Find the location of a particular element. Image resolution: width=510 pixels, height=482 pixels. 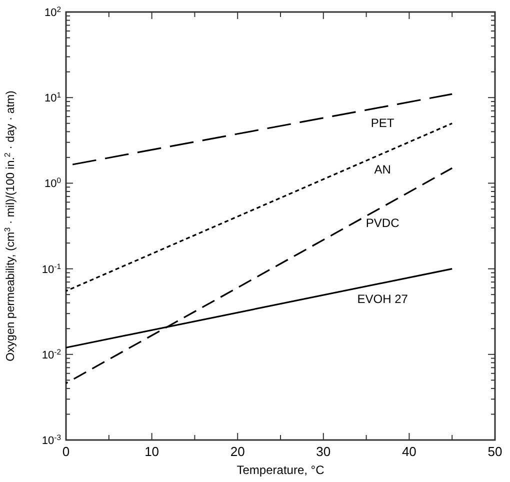

x-tick-label: 30 is located at coordinates (323, 451).